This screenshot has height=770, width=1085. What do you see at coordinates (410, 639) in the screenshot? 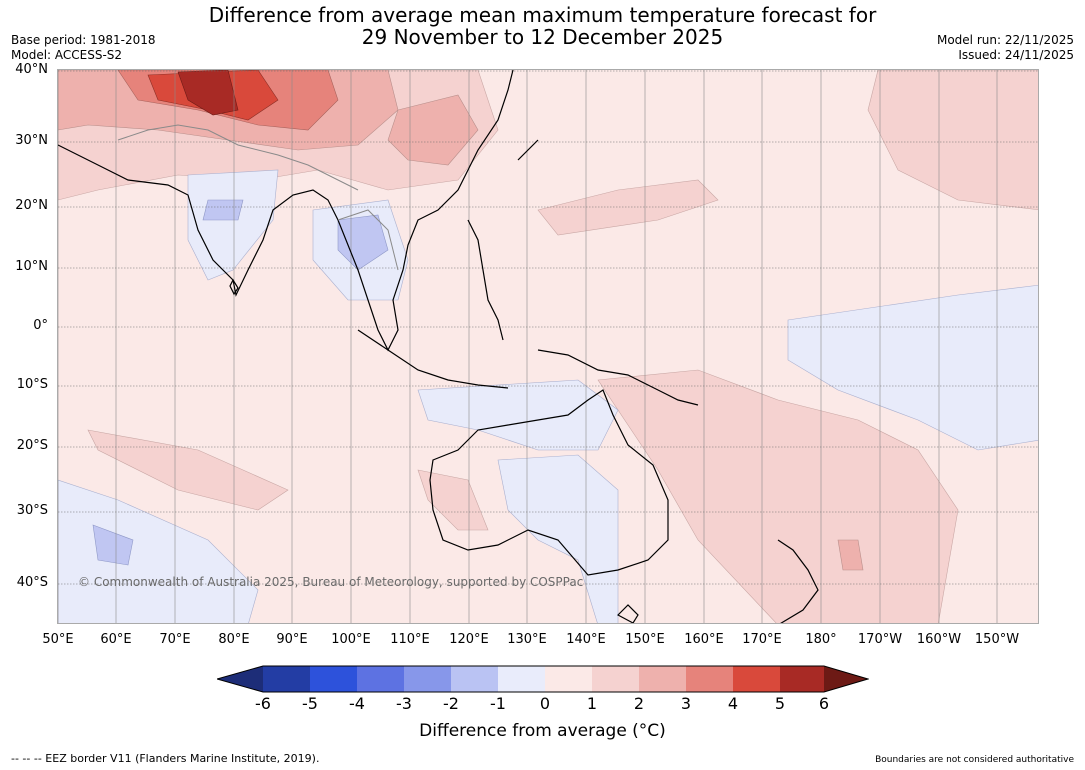
I see `lon-label-110e: 110°E` at bounding box center [410, 639].